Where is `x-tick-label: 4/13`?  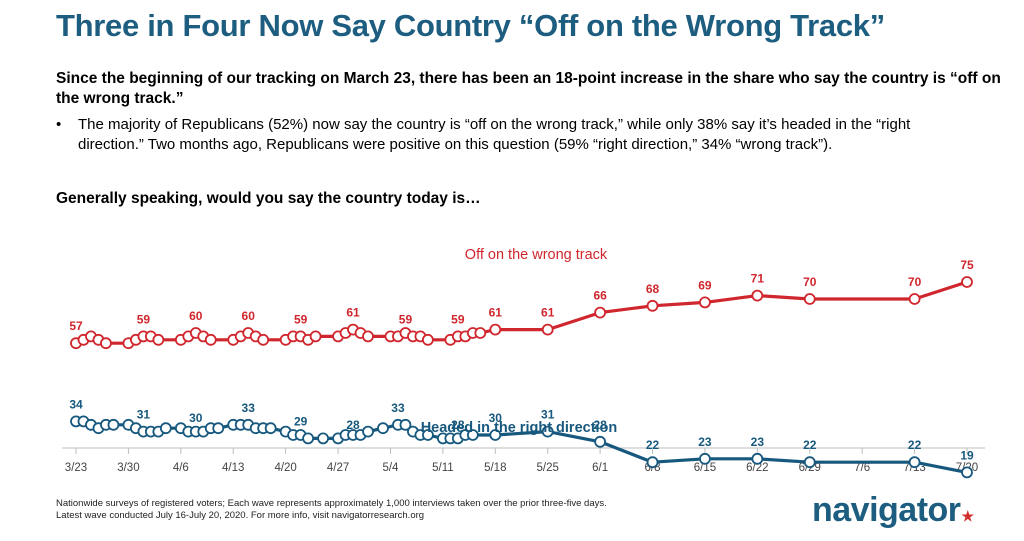
x-tick-label: 4/13 is located at coordinates (233, 468).